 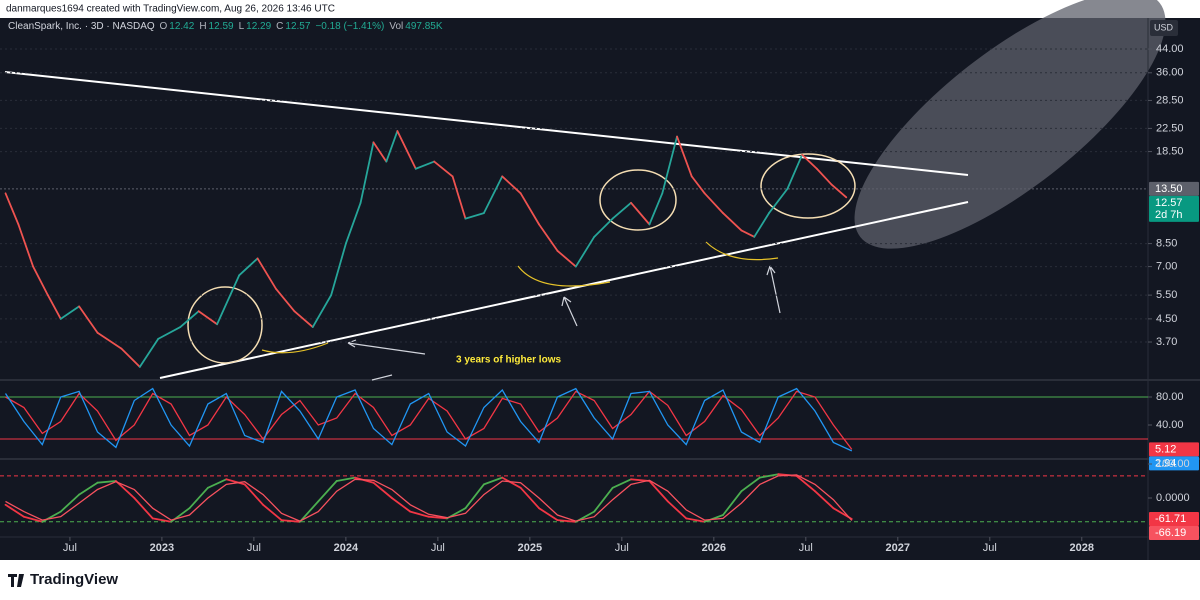 What do you see at coordinates (1170, 151) in the screenshot?
I see `y-tick-label: 18.50` at bounding box center [1170, 151].